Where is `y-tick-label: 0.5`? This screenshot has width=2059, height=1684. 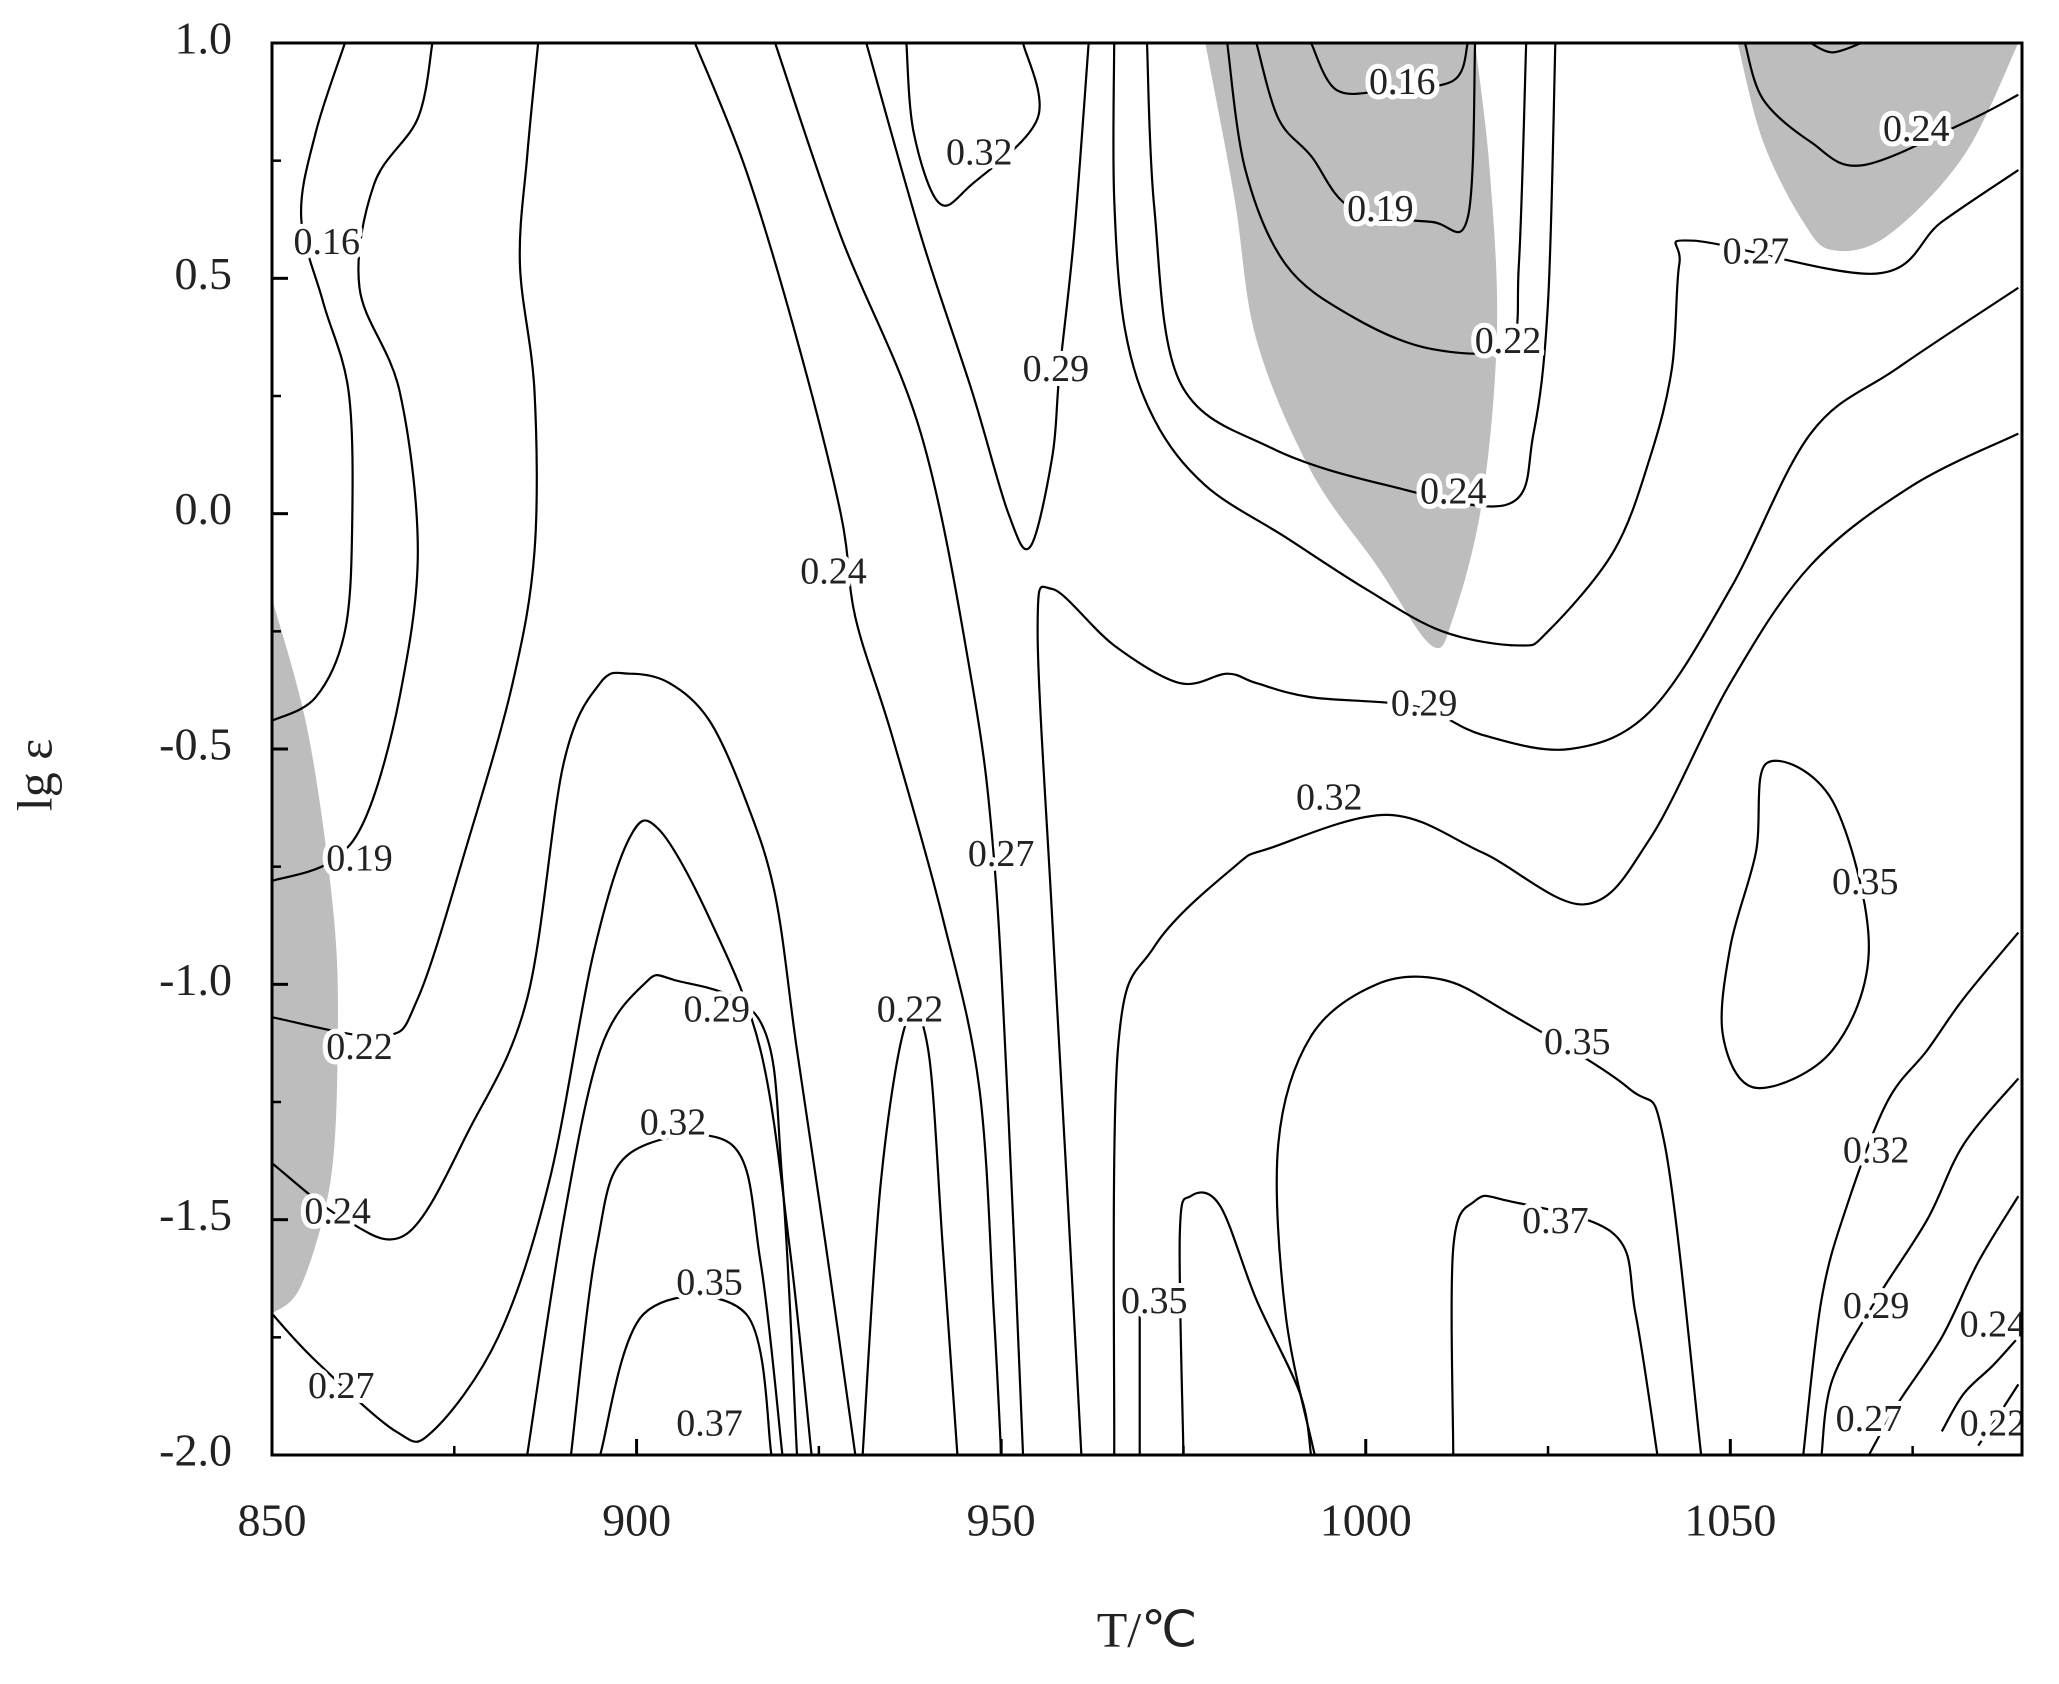 y-tick-label: 0.5 is located at coordinates (204, 273).